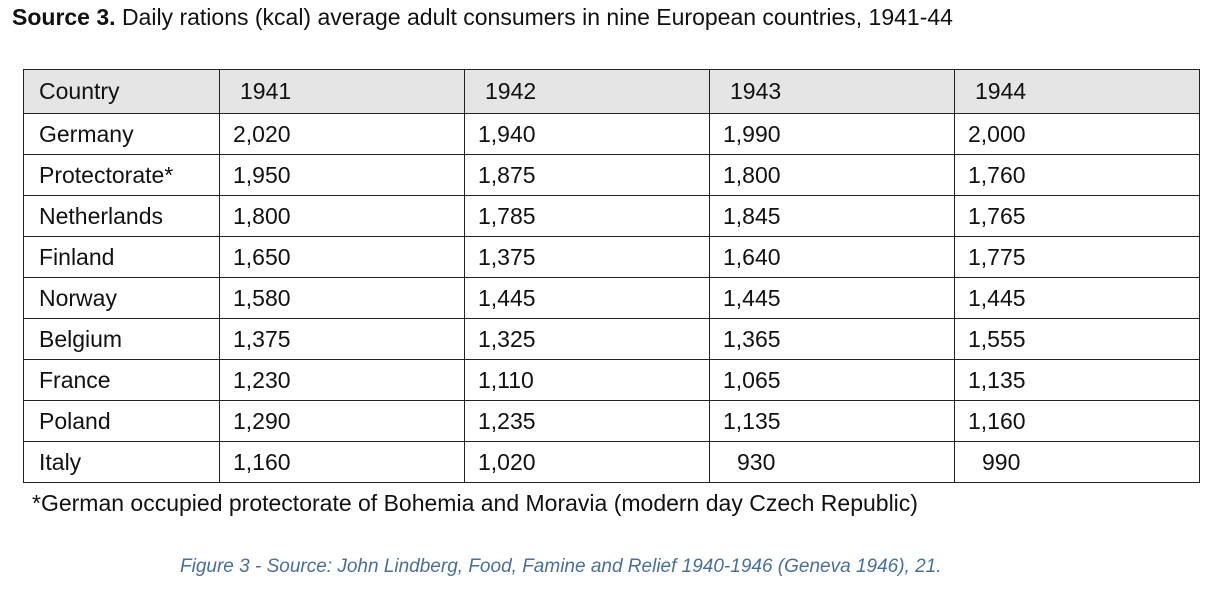 This screenshot has height=600, width=1217. I want to click on value-cell: 1,760, so click(1077, 175).